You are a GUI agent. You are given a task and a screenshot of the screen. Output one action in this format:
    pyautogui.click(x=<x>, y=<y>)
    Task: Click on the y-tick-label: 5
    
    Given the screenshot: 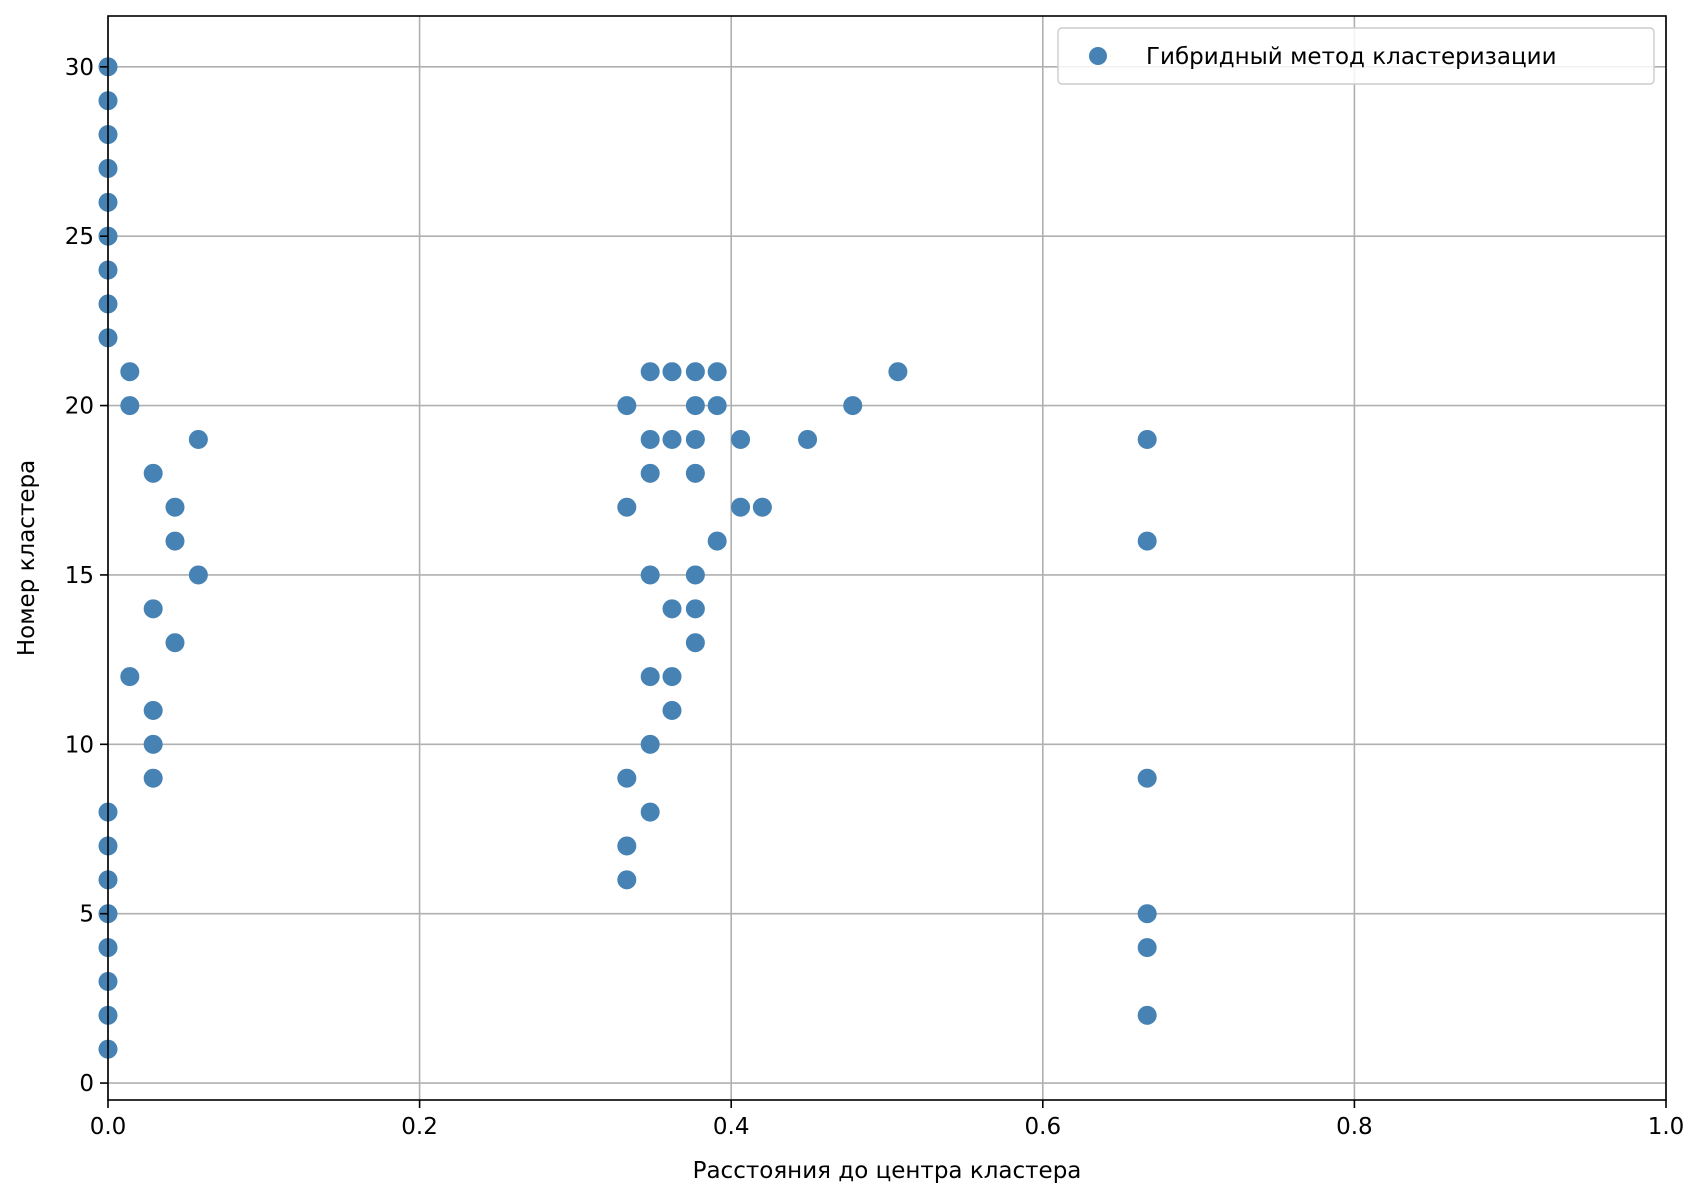 What is the action you would take?
    pyautogui.click(x=86, y=915)
    